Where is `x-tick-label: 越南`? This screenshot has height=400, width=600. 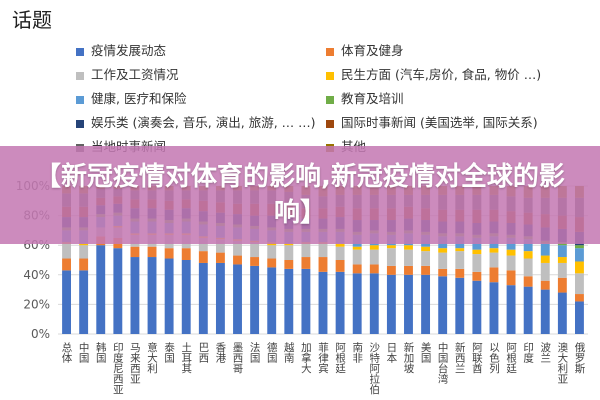
x-tick-label: 越南 is located at coordinates (289, 352).